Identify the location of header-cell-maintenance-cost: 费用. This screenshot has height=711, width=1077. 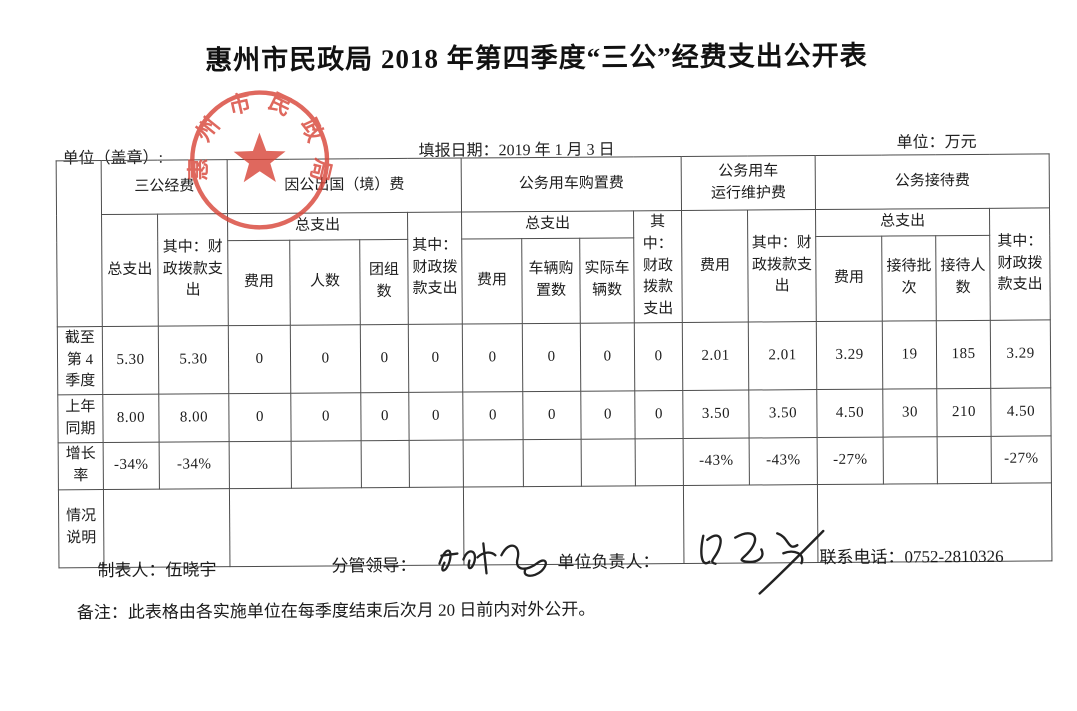
(715, 266).